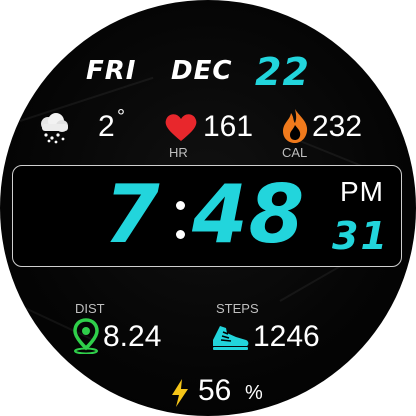 Image resolution: width=416 pixels, height=416 pixels. Describe the element at coordinates (295, 126) in the screenshot. I see `flame-icon` at that location.